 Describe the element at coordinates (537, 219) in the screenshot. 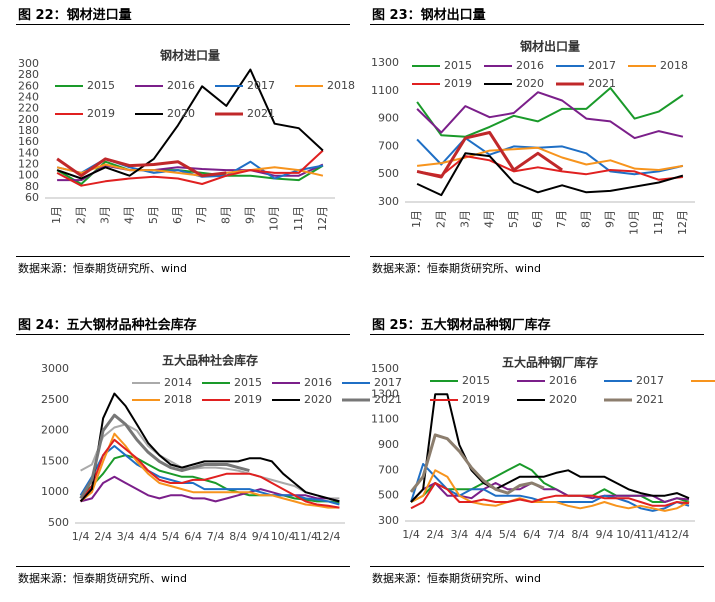

I see `x-tick-label: 6月` at that location.